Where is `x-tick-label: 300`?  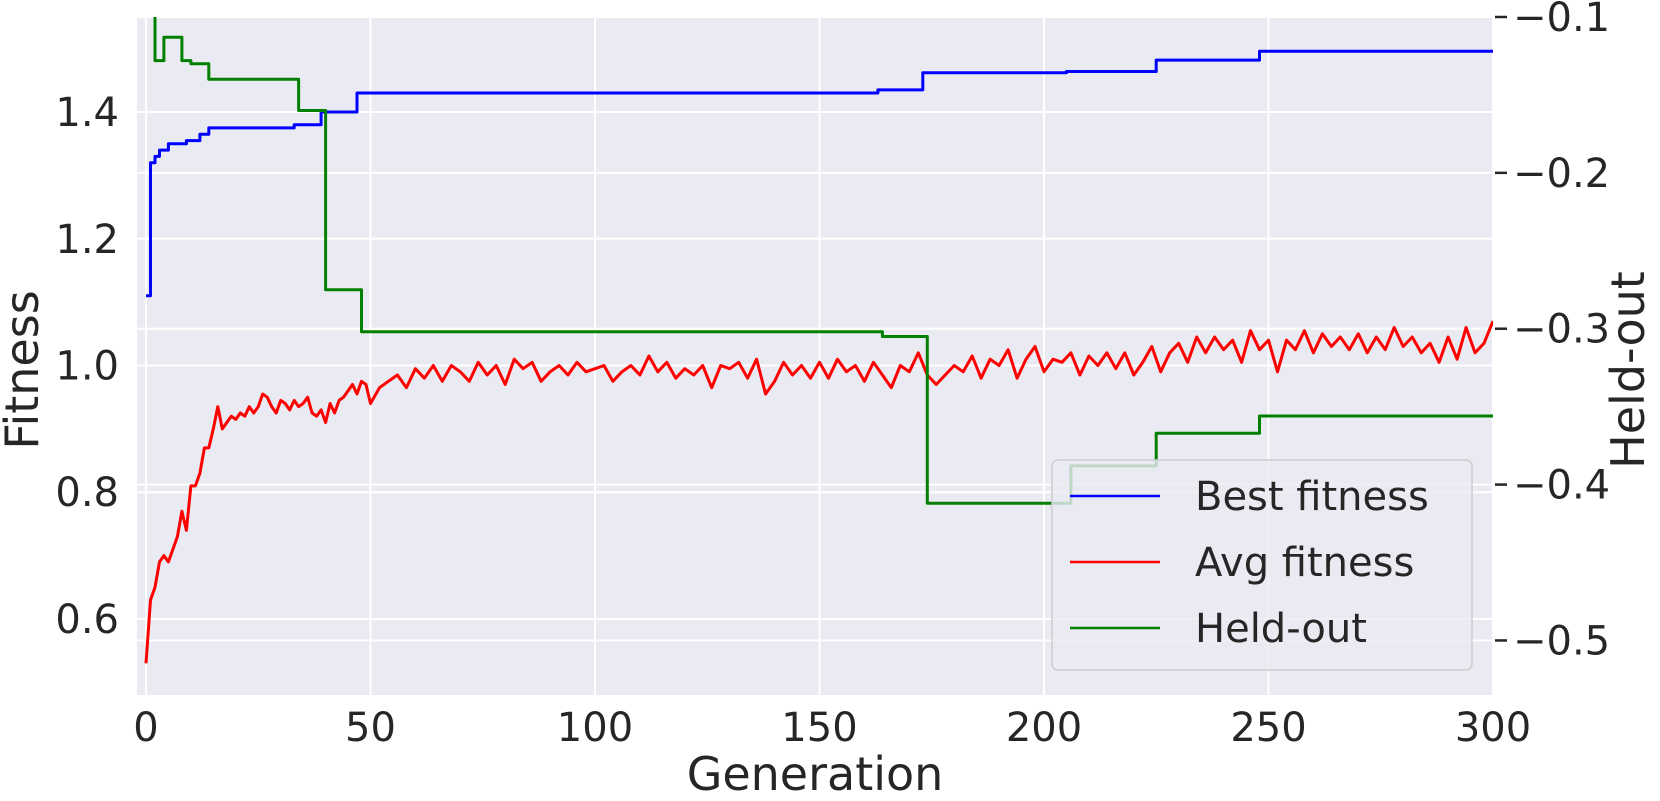 x-tick-label: 300 is located at coordinates (1493, 728).